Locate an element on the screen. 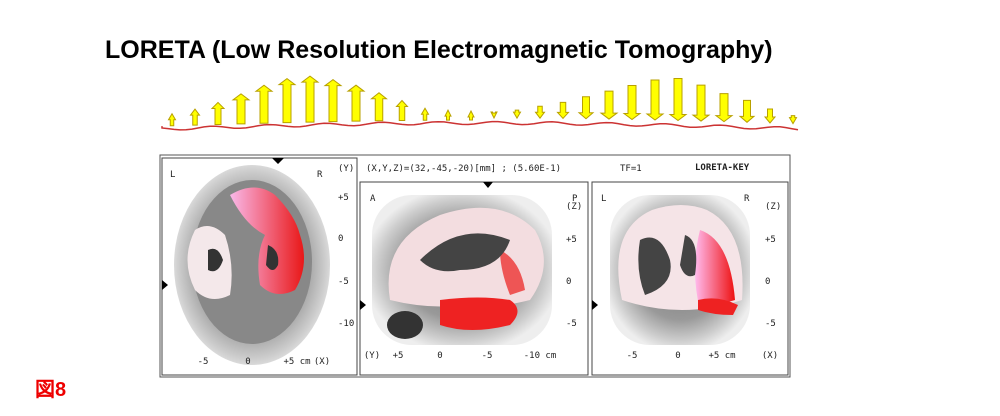 This screenshot has width=1000, height=416. software: LORETA-KEY is located at coordinates (722, 168).